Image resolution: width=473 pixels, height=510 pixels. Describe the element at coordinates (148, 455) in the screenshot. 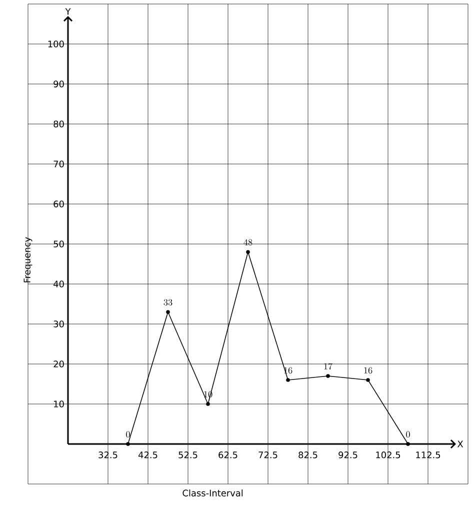

I see `x-tick-label: 42.5` at that location.